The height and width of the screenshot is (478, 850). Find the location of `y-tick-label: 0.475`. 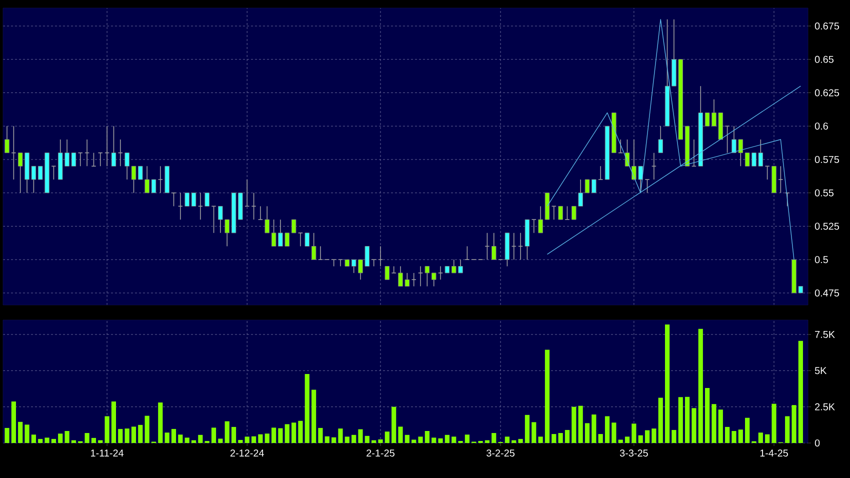

y-tick-label: 0.475 is located at coordinates (827, 293).